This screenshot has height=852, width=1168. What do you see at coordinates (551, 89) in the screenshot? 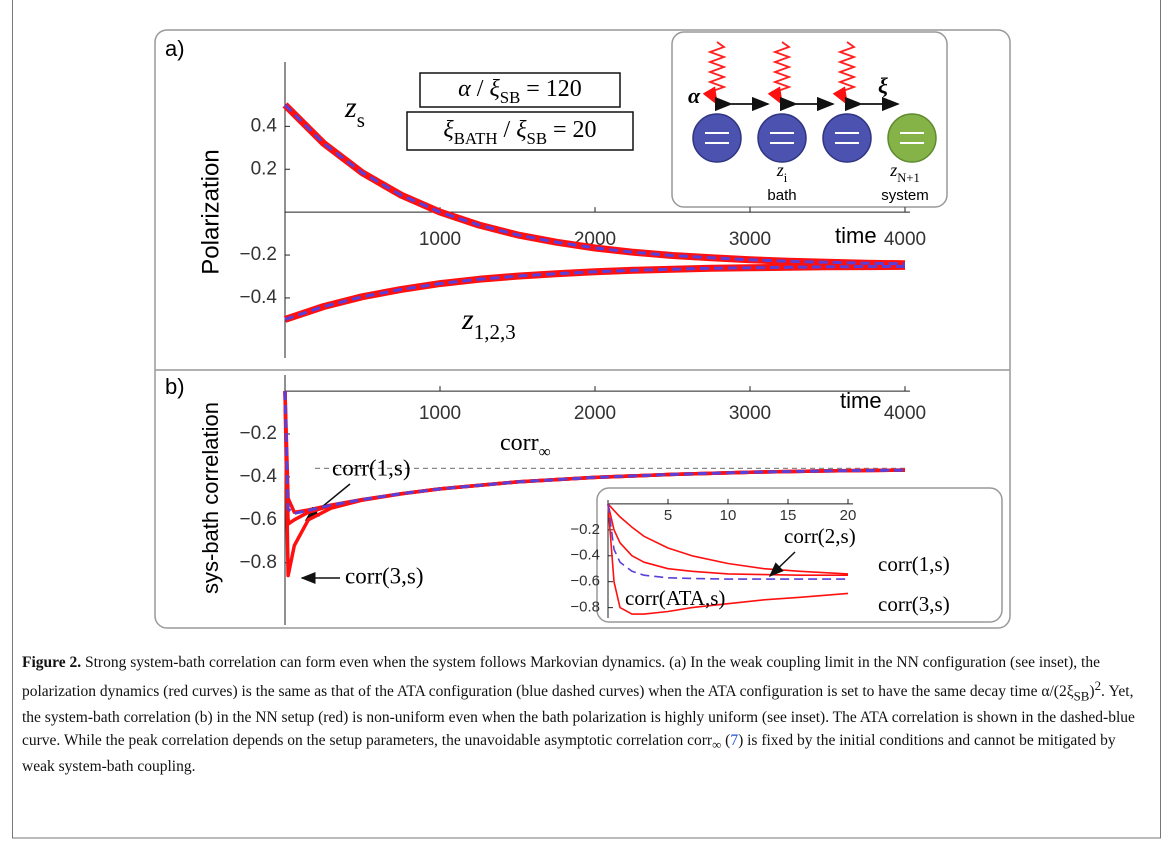
I see `text-part: = 120` at bounding box center [551, 89].